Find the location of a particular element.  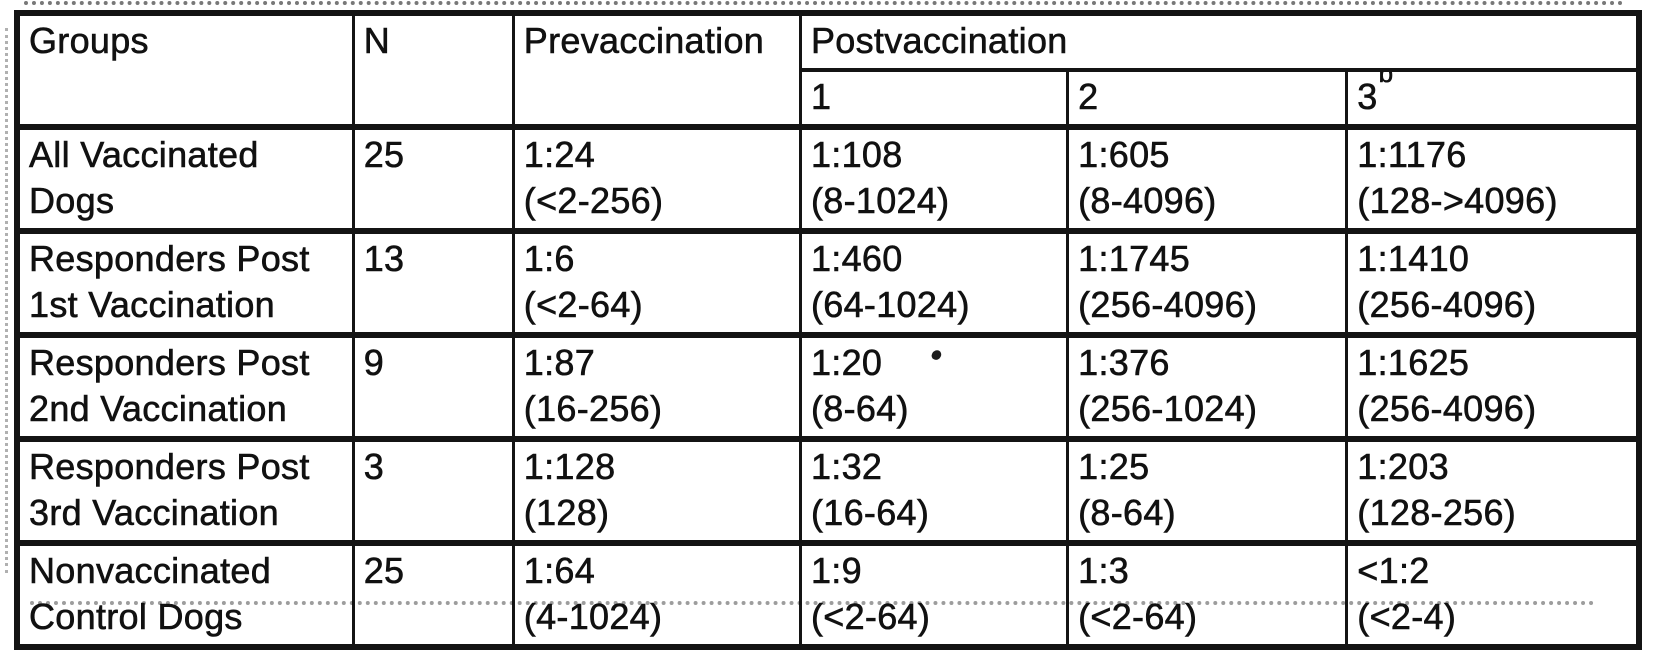

cell-post-2-titer: 1:376 (256-1024) is located at coordinates (1207, 386).